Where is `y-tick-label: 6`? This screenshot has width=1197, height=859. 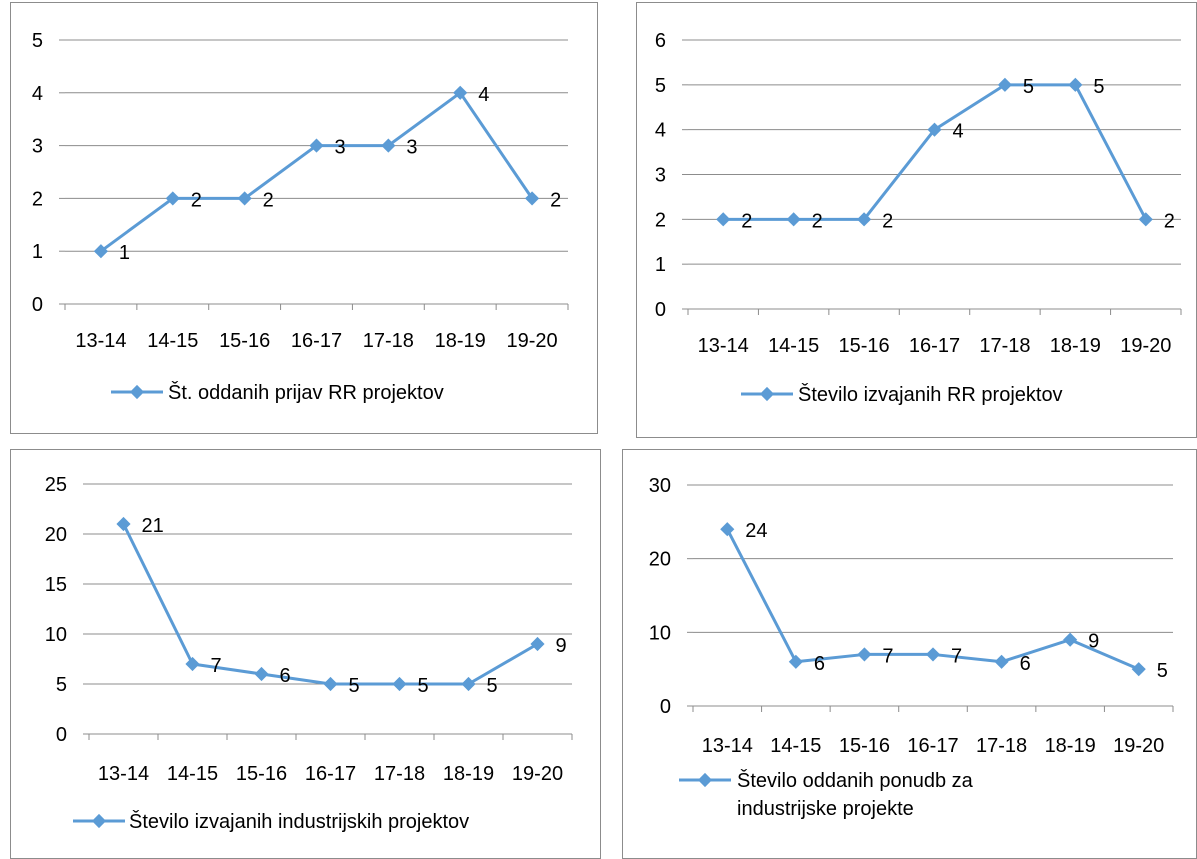 y-tick-label: 6 is located at coordinates (660, 41).